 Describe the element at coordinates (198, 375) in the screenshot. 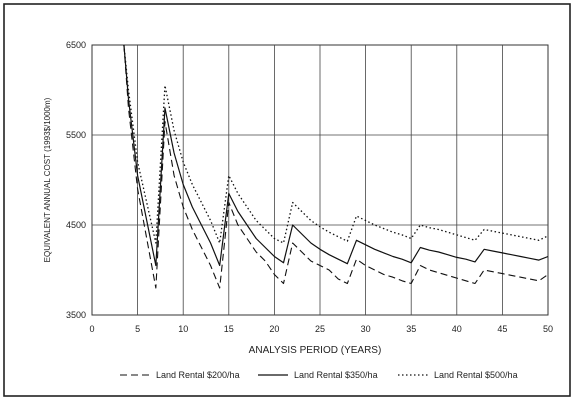

I see `legend-label: Land Rental $200/ha` at that location.